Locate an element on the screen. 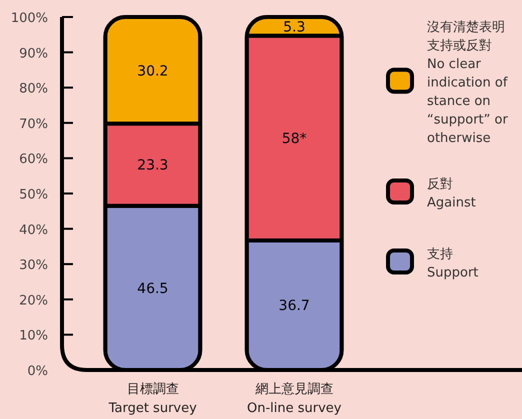 The image size is (522, 419). y-tick-label: 20% is located at coordinates (33, 300).